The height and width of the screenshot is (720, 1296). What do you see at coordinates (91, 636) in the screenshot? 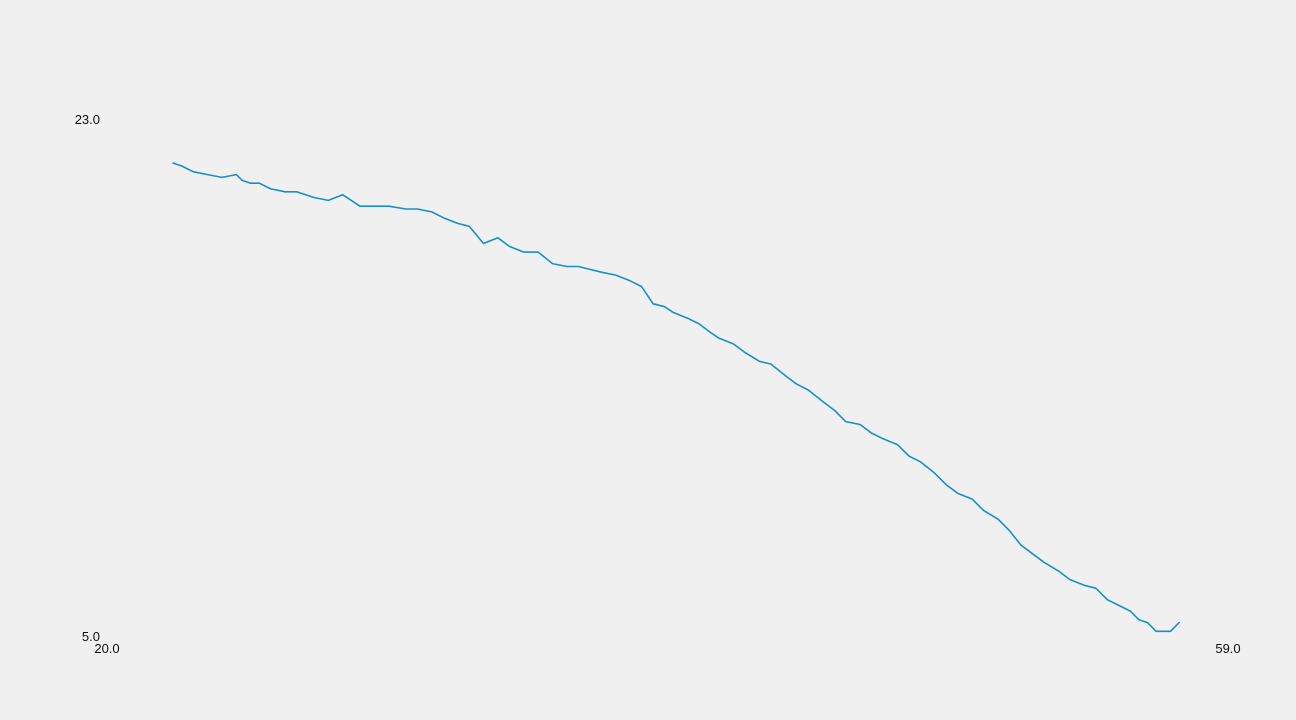
I see `y-tick-label-min: 5.0` at bounding box center [91, 636].